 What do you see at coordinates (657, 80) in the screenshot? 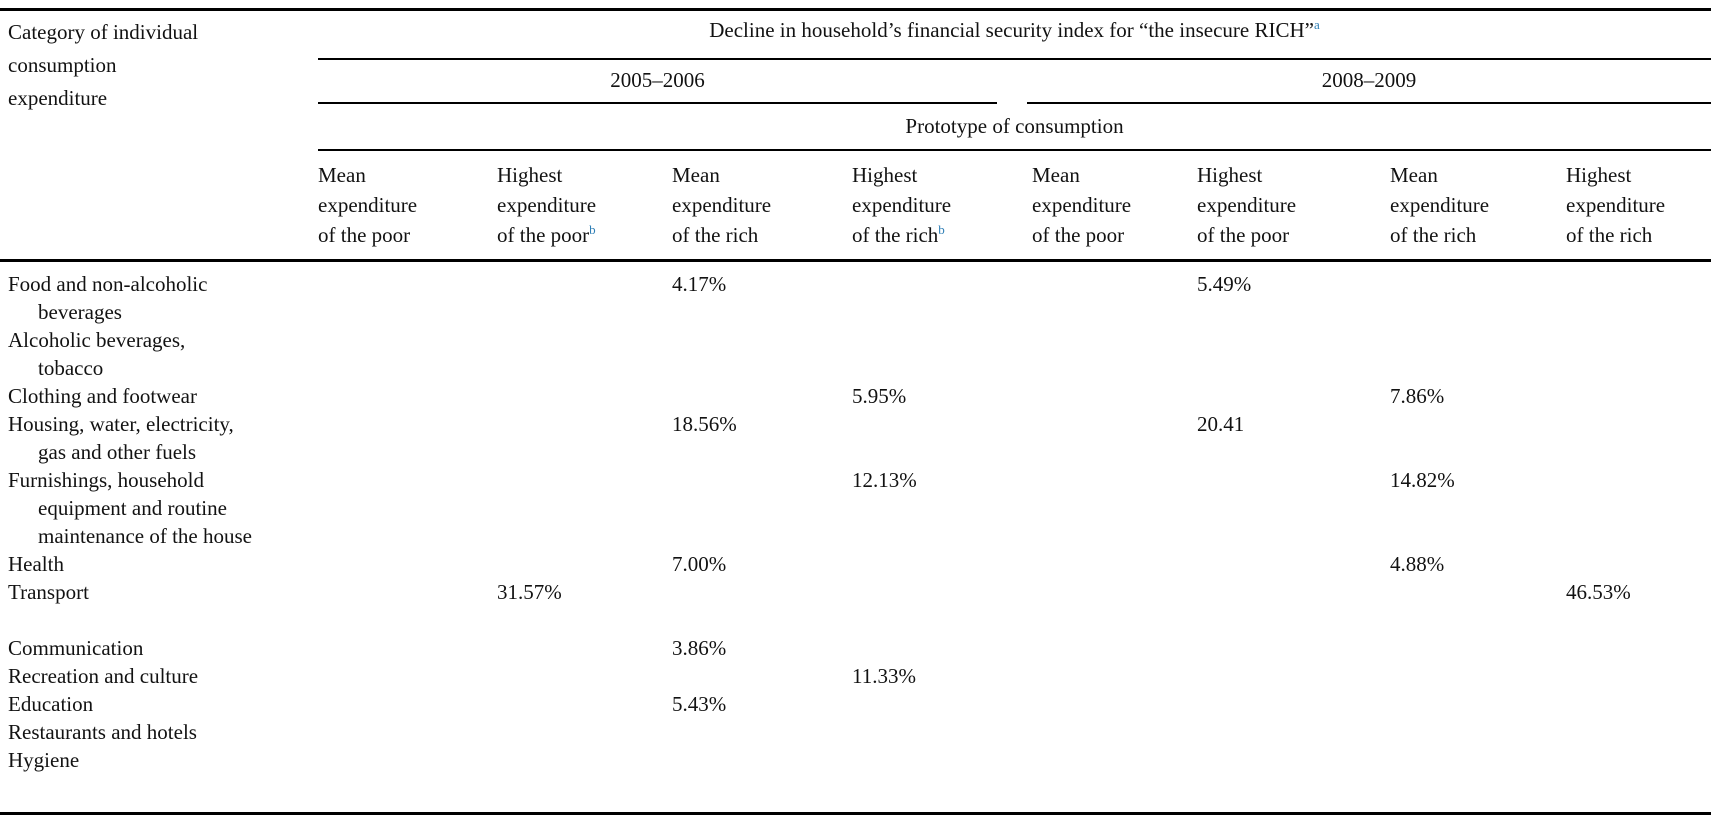
I see `period-2005-2006-label: 2005–2006` at bounding box center [657, 80].